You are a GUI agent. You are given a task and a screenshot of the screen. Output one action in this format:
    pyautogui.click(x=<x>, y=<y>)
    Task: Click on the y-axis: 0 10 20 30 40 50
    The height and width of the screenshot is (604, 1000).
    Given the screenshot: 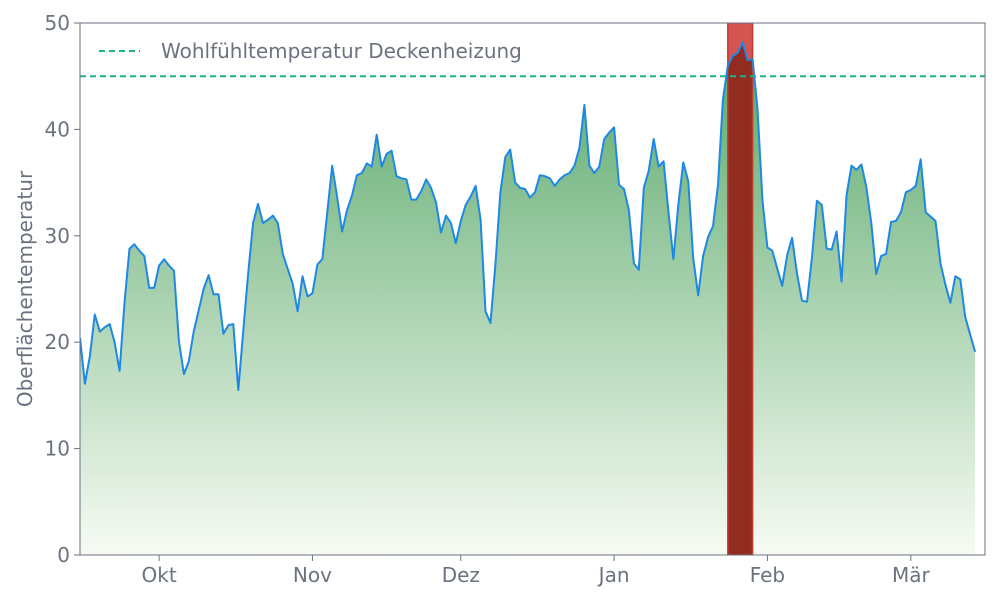 What is the action you would take?
    pyautogui.click(x=62, y=289)
    